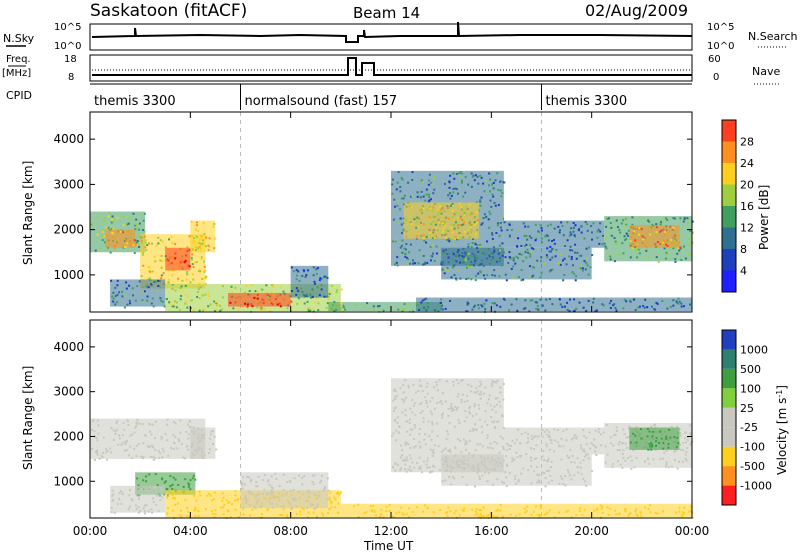 Image resolution: width=800 pixels, height=554 pixels. Describe the element at coordinates (749, 427) in the screenshot. I see `velocity-colorbar-tick: -25` at that location.